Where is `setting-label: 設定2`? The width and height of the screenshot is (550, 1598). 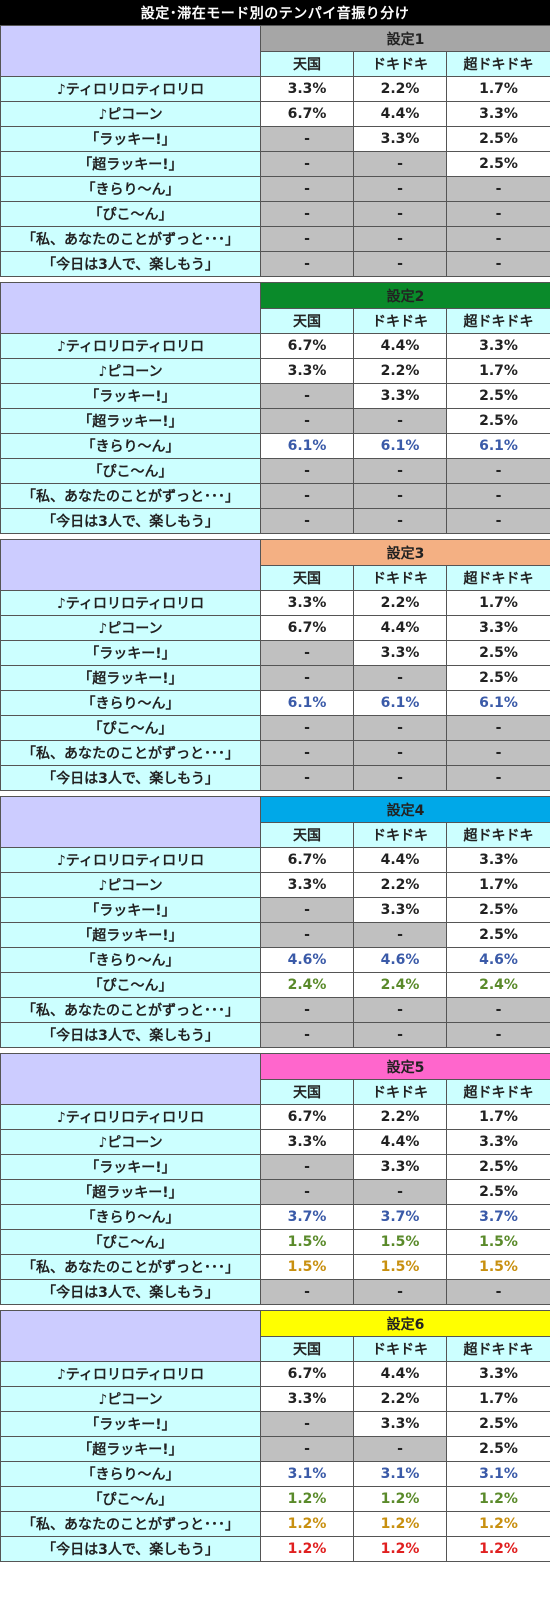 setting-label: 設定2 is located at coordinates (404, 295).